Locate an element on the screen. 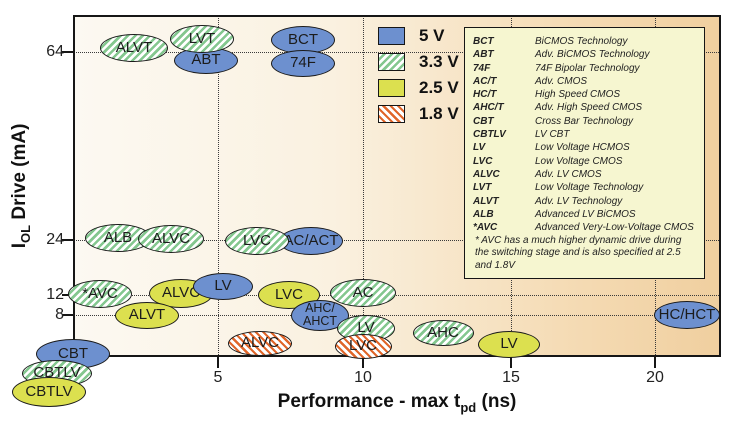  glossary-entry-bct: BCT BiCMOS Technology is located at coordinates (584, 41).